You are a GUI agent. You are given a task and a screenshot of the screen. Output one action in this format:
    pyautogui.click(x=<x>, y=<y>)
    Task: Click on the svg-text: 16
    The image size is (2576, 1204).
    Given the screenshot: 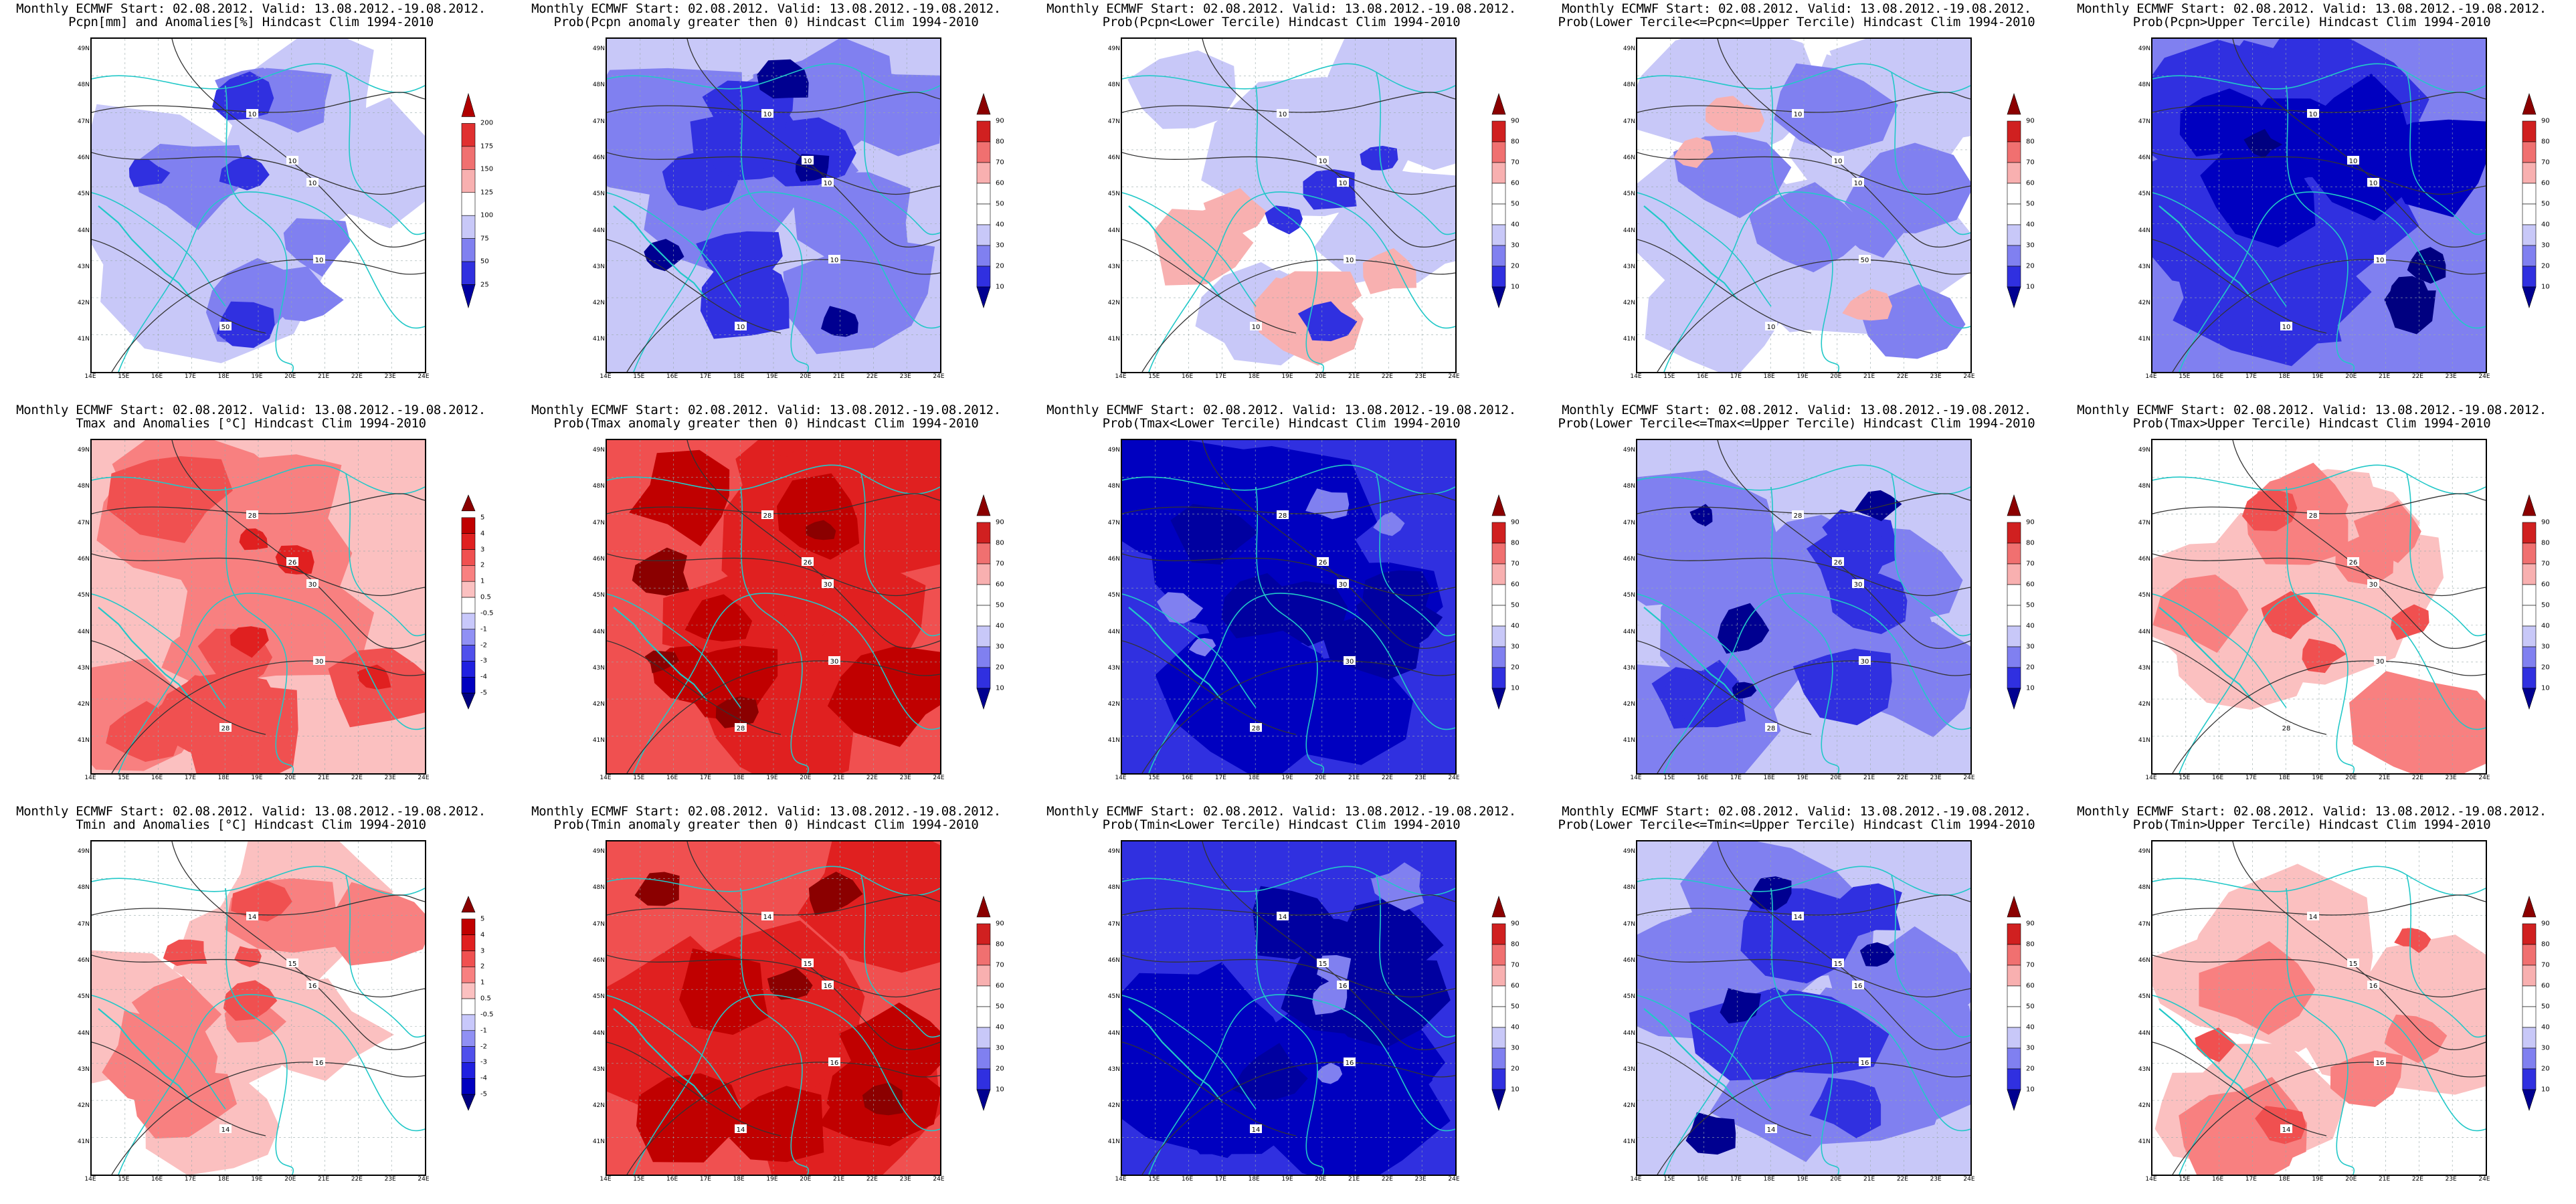 What is the action you would take?
    pyautogui.click(x=1859, y=986)
    